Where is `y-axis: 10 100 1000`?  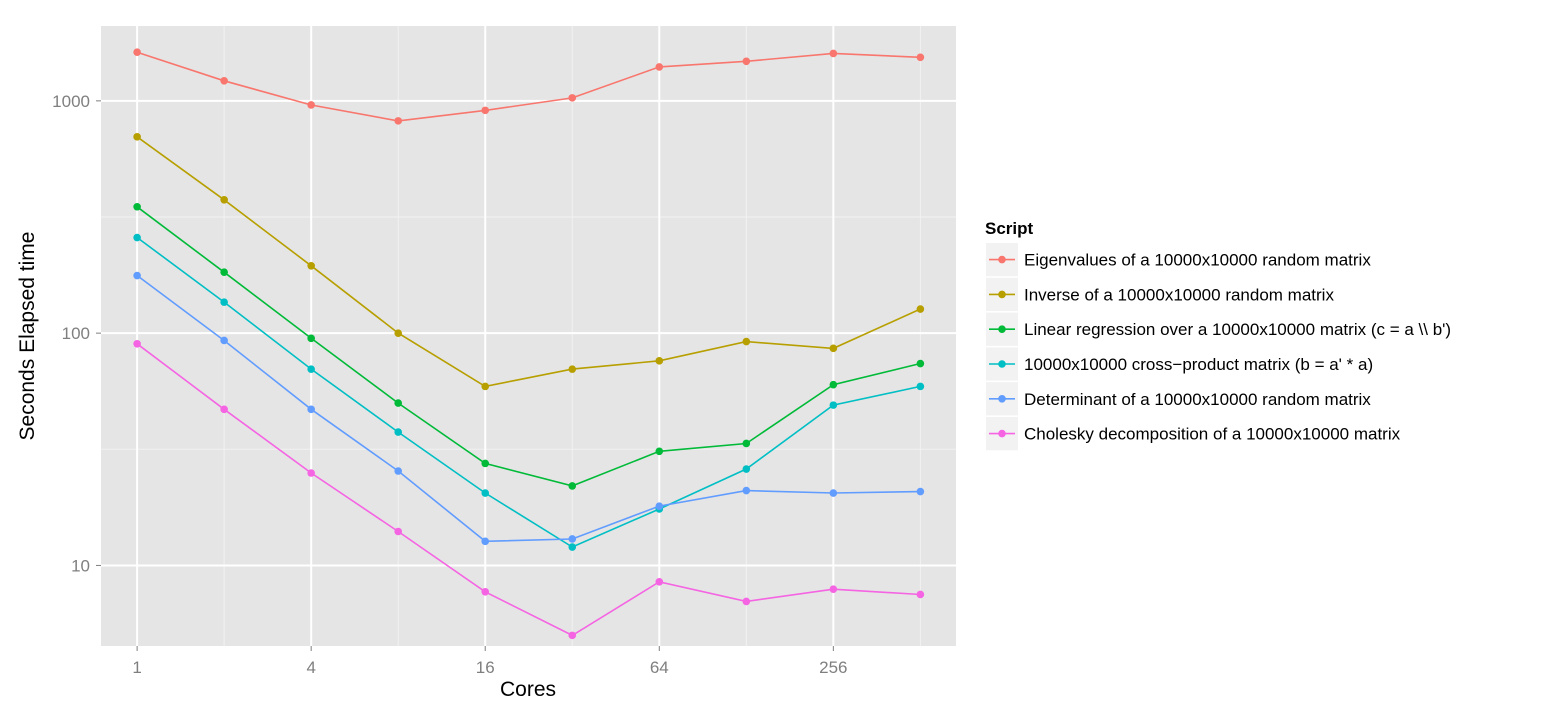 y-axis: 10 100 1000 is located at coordinates (76, 333).